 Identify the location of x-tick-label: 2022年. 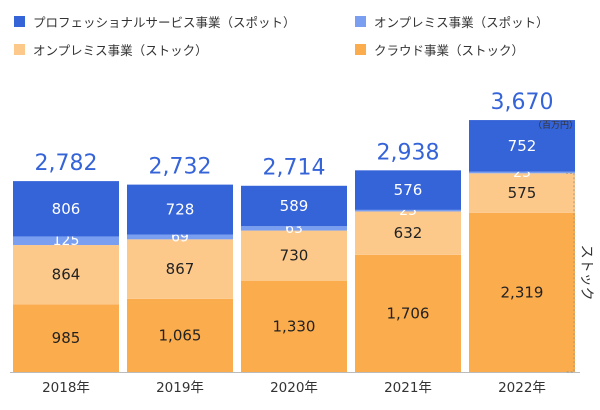
(522, 388).